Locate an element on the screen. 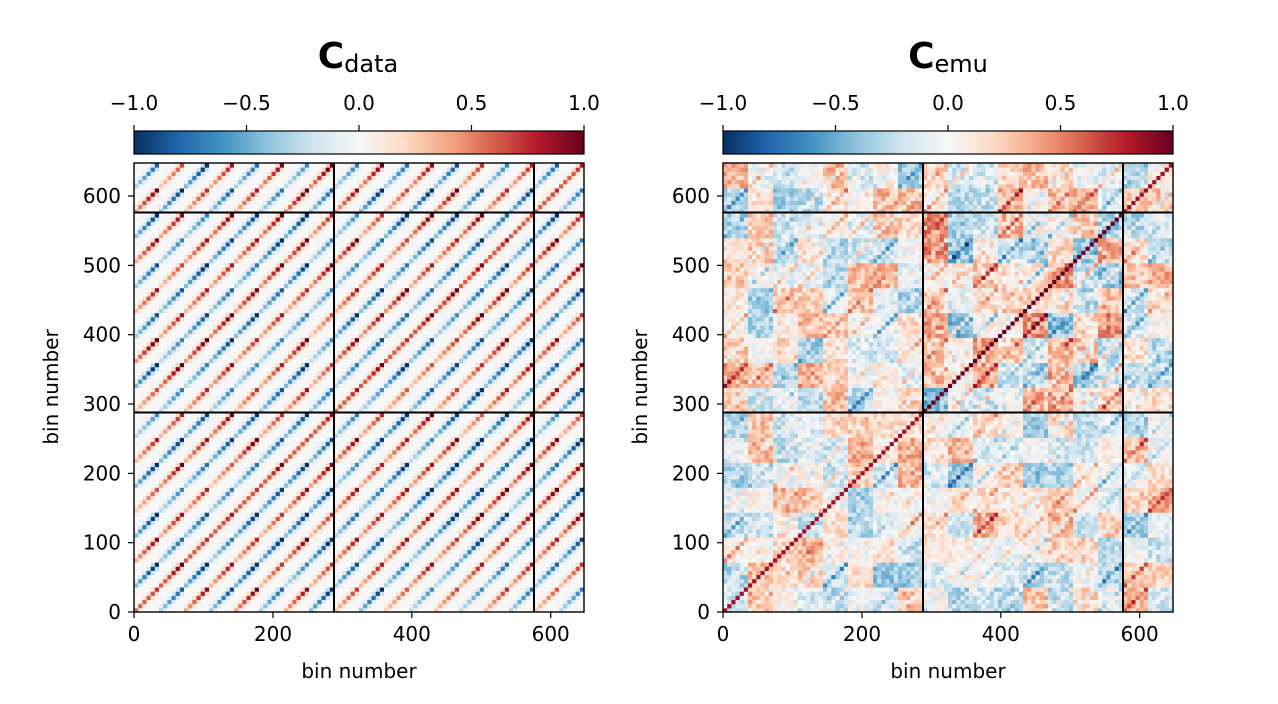  colorbar-tick-label: 0.0 is located at coordinates (359, 103).